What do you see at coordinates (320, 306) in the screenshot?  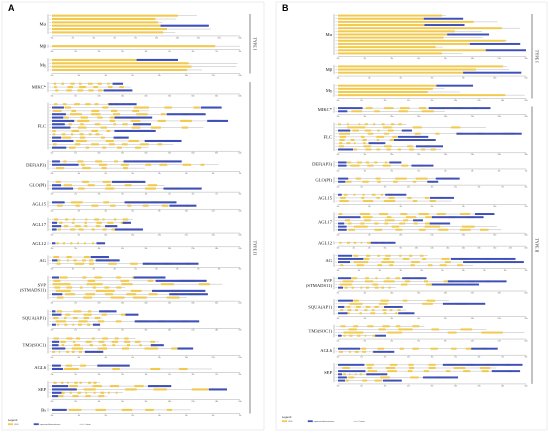 I see `family-name: SQUA(AP1)` at bounding box center [320, 306].